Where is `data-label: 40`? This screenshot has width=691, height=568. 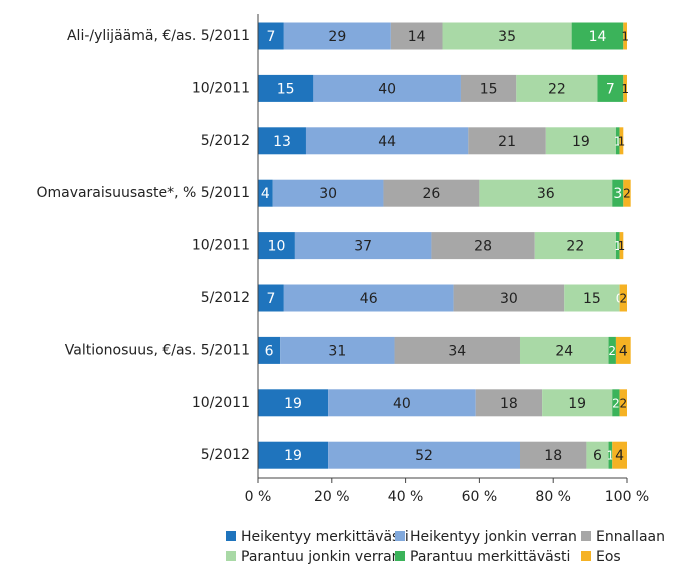 data-label: 40 is located at coordinates (402, 404).